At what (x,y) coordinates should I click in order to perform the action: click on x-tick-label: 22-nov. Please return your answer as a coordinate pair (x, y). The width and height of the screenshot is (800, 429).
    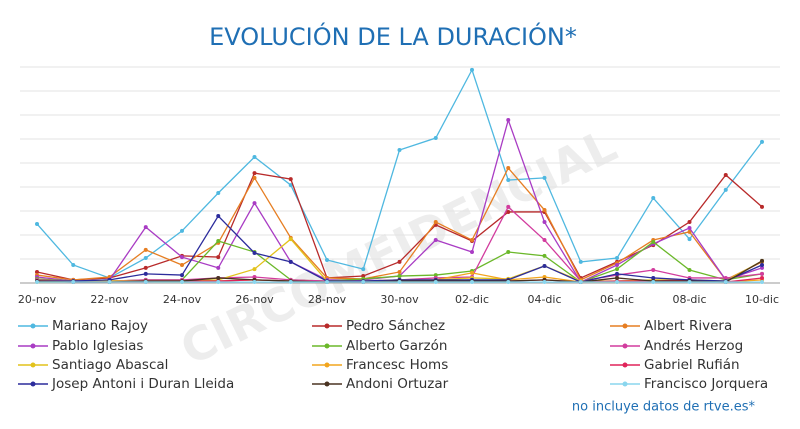
    Looking at the image, I should click on (109, 299).